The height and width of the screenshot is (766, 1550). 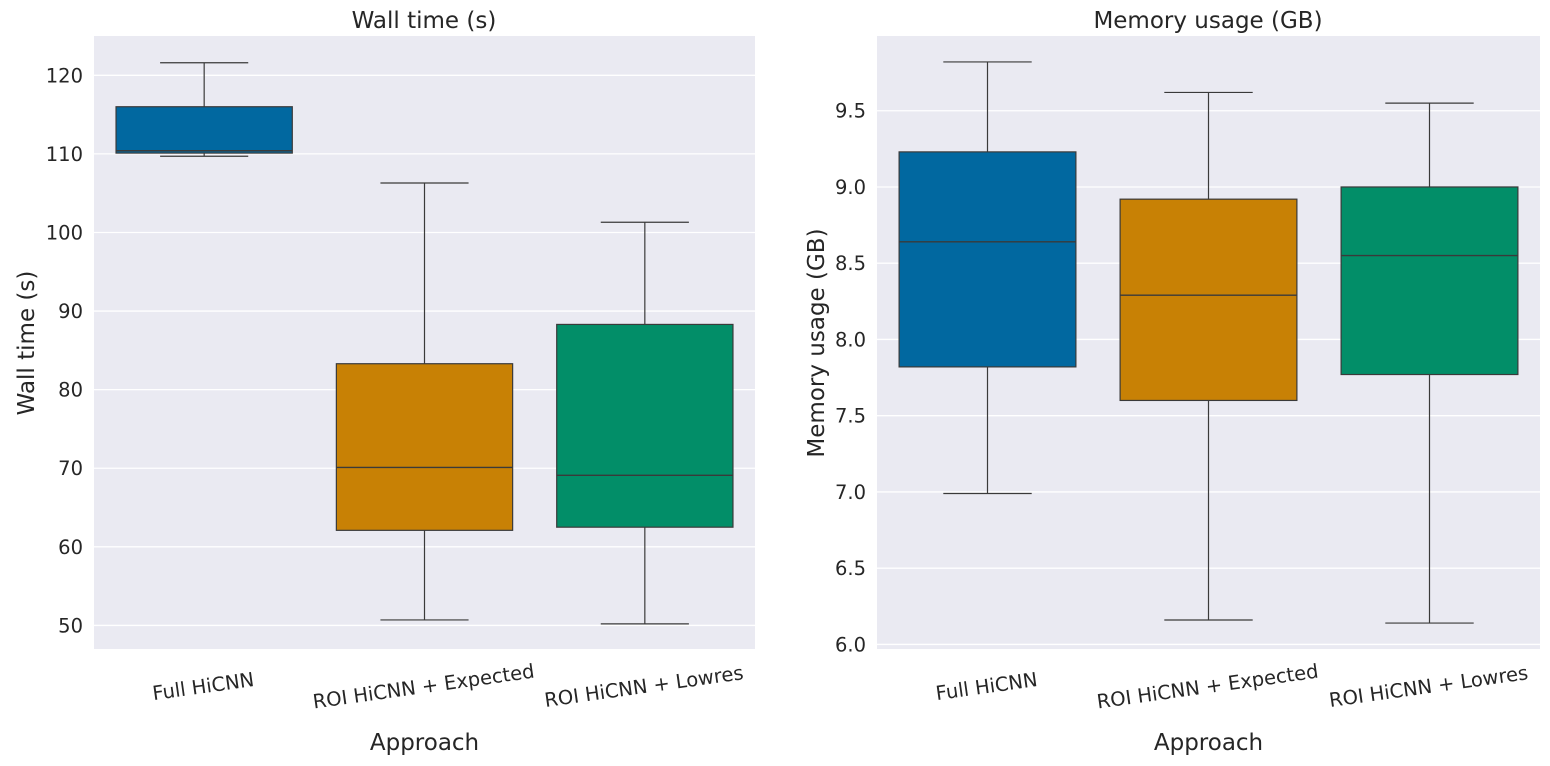 I want to click on y-axis-label: Memory usage (GB), so click(x=817, y=342).